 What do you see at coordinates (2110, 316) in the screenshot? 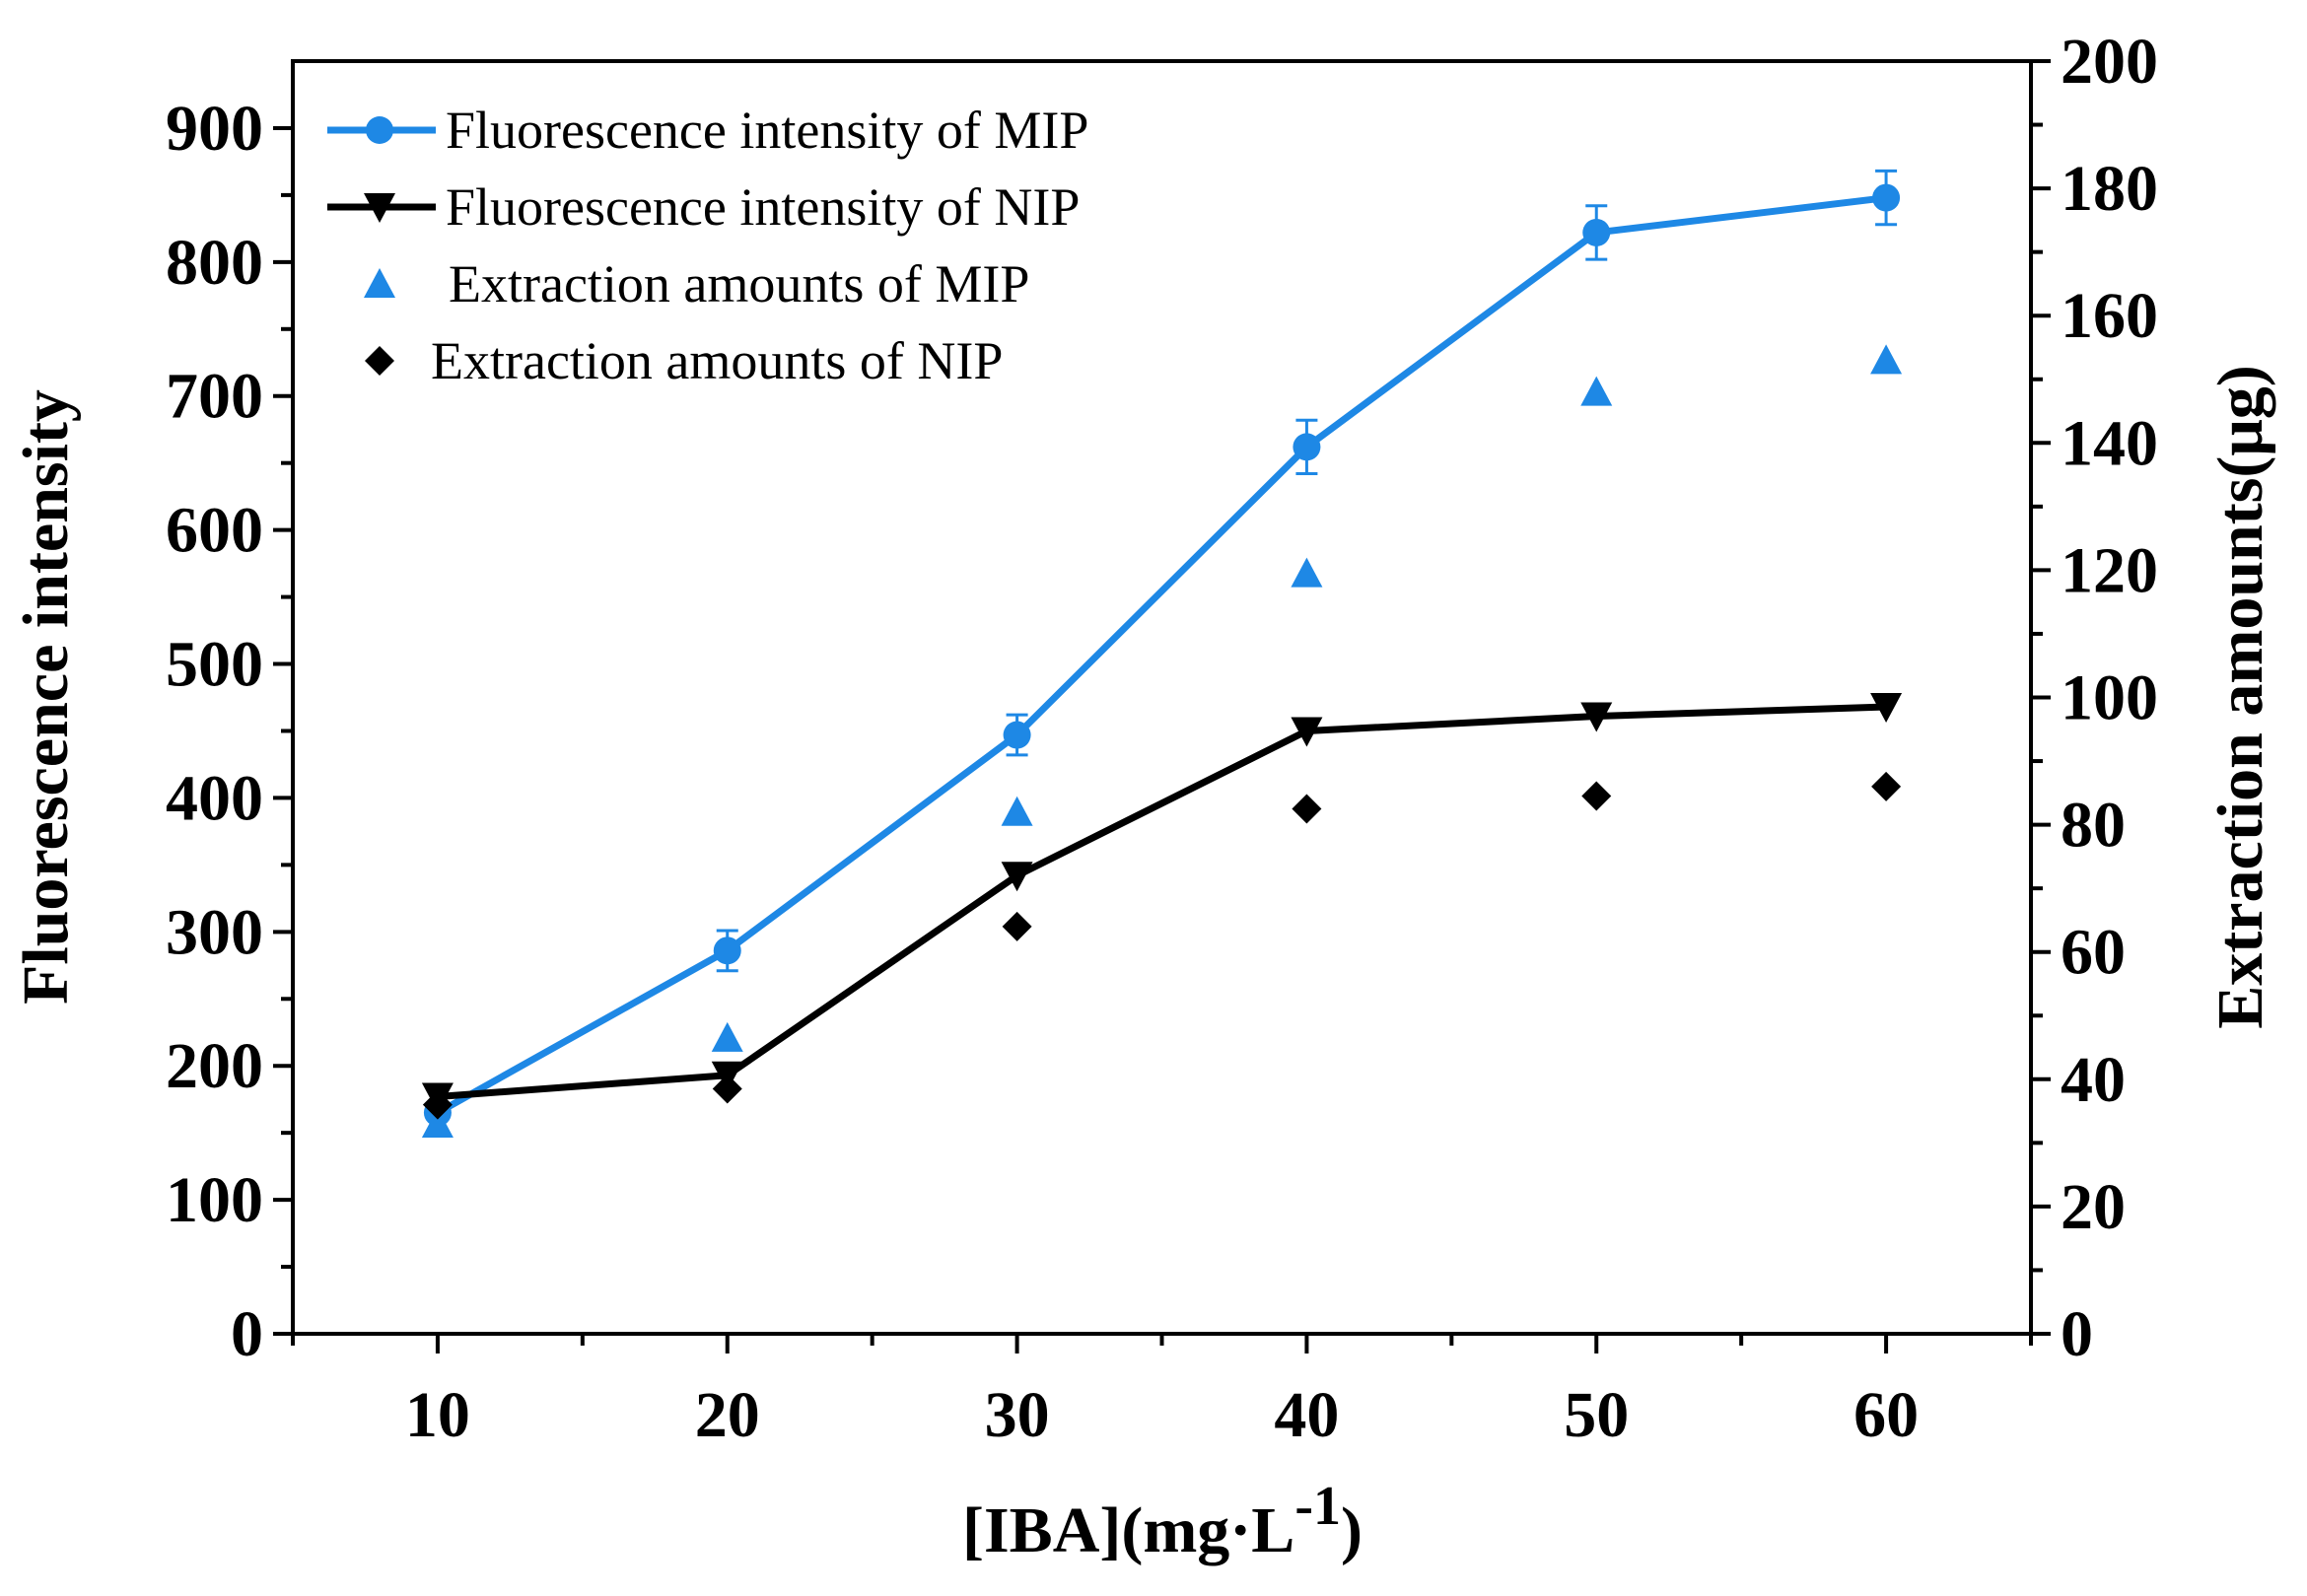
I see `y-right-tick-label: 160` at bounding box center [2110, 316].